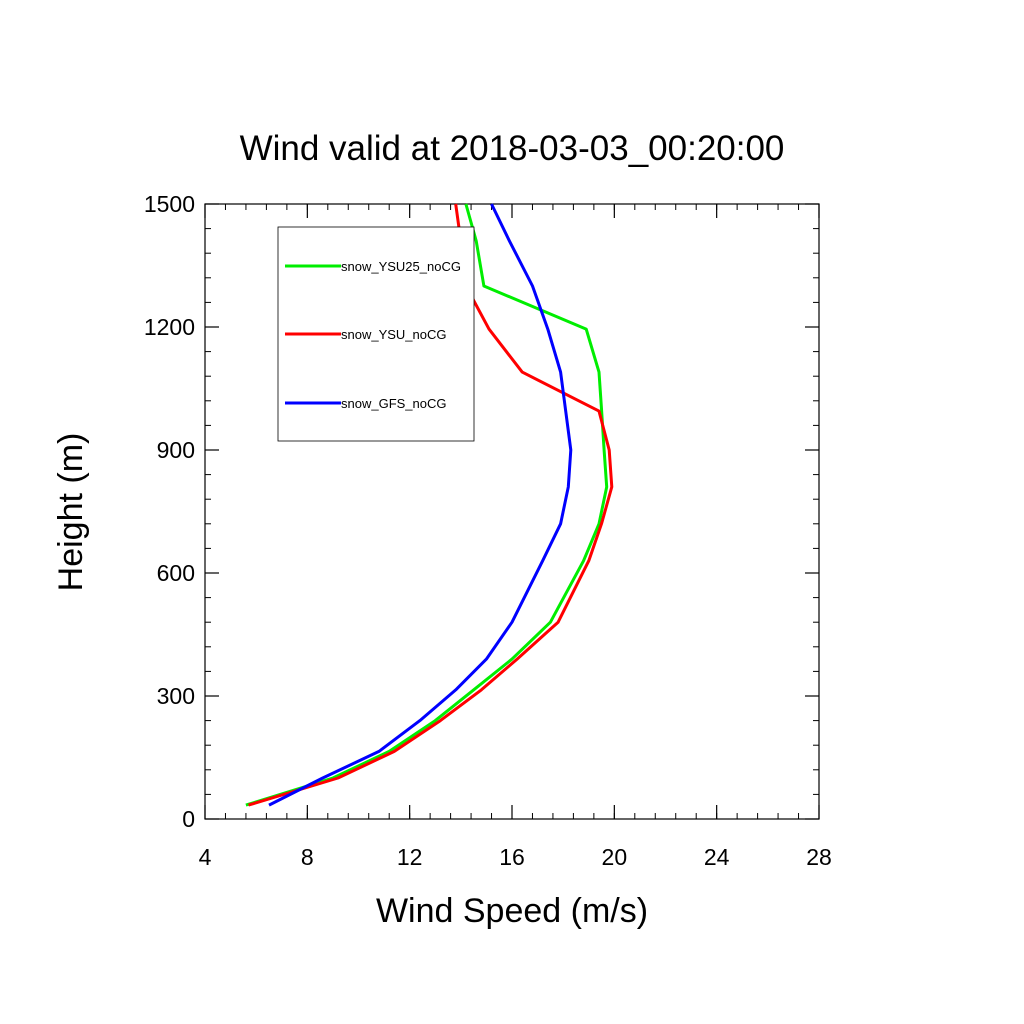 The width and height of the screenshot is (1024, 1024). Describe the element at coordinates (410, 857) in the screenshot. I see `x-tick-label: 12` at that location.